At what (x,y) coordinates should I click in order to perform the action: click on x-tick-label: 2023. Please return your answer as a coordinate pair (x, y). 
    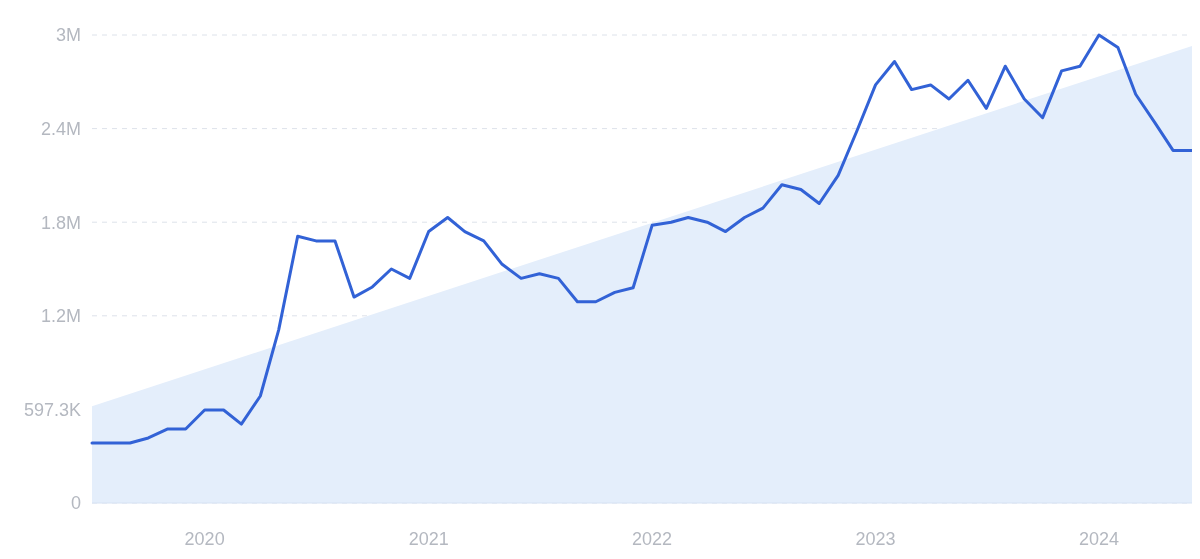
    Looking at the image, I should click on (875, 539).